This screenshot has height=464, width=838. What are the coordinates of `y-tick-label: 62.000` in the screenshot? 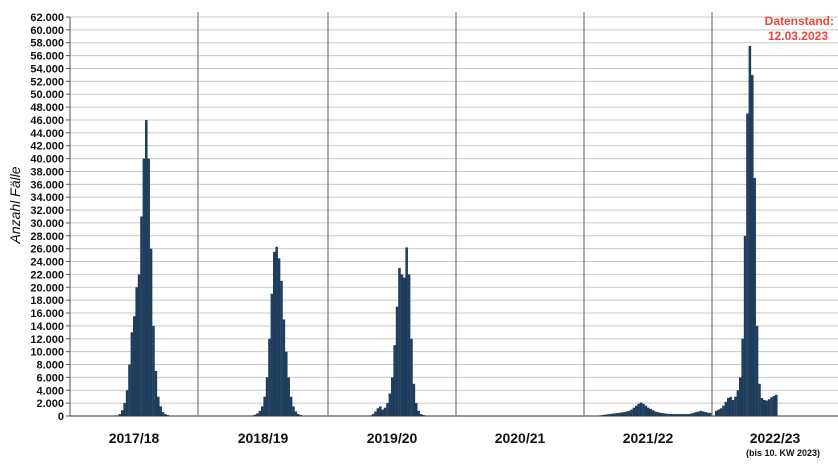 It's located at (47, 18).